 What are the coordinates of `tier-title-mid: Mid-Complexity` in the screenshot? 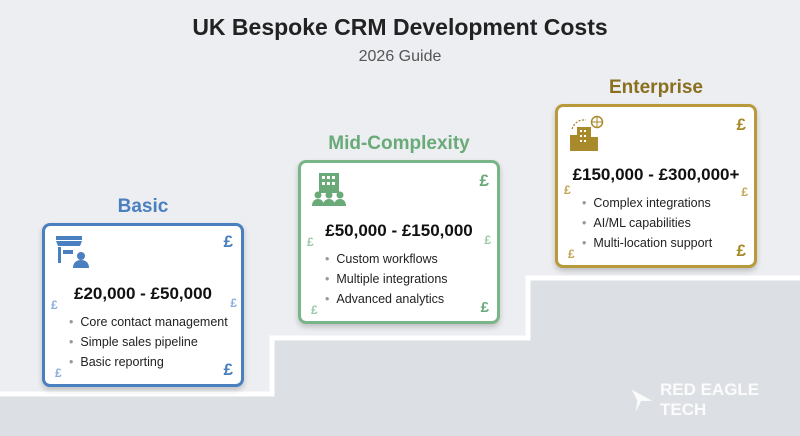 It's located at (399, 143).